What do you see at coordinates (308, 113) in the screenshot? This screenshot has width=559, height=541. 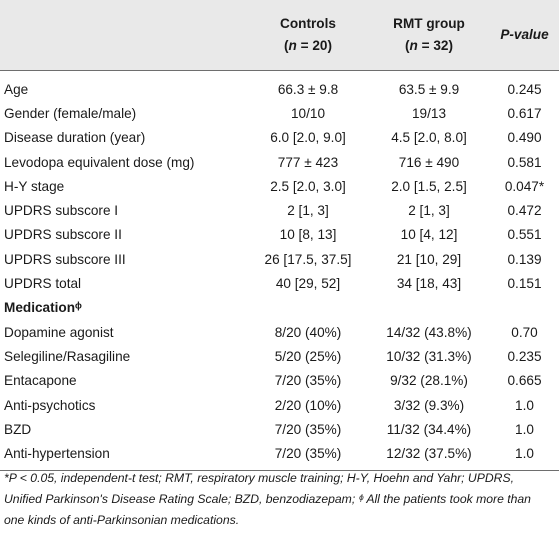 I see `row-controls-value: 10/10` at bounding box center [308, 113].